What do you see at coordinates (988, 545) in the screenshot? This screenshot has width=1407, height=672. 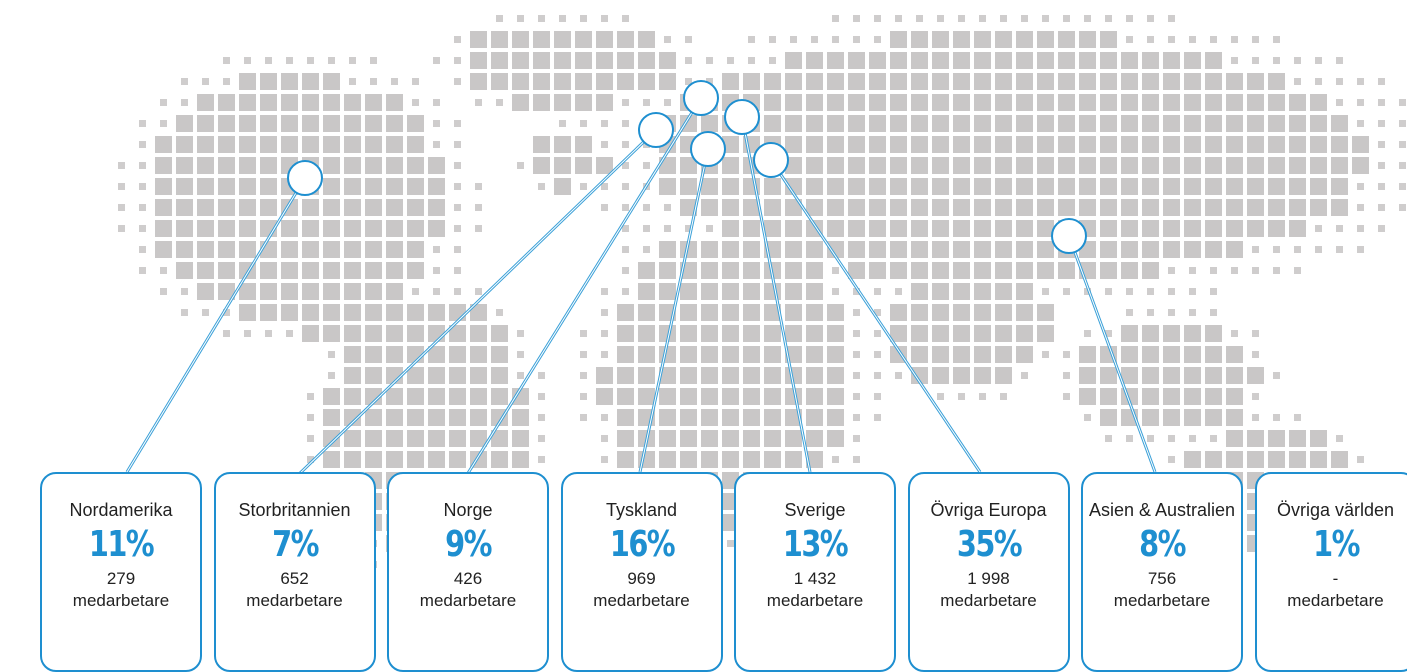 I see `region-share: 35%` at bounding box center [988, 545].